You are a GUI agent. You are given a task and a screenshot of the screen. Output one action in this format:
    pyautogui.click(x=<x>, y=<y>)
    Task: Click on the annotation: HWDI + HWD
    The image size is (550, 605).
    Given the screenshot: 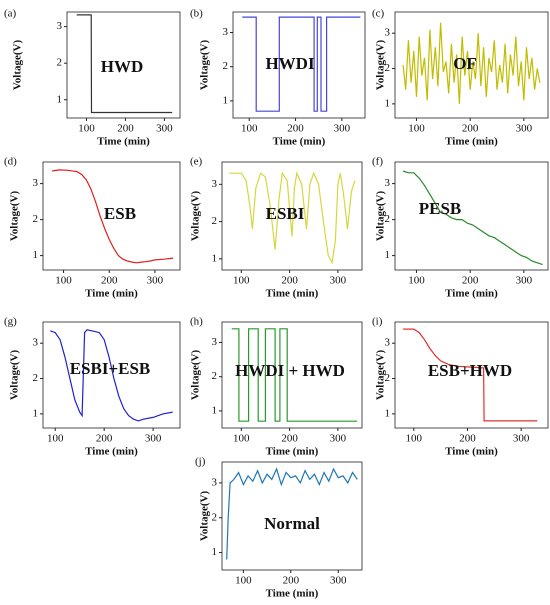 What is the action you would take?
    pyautogui.click(x=290, y=370)
    